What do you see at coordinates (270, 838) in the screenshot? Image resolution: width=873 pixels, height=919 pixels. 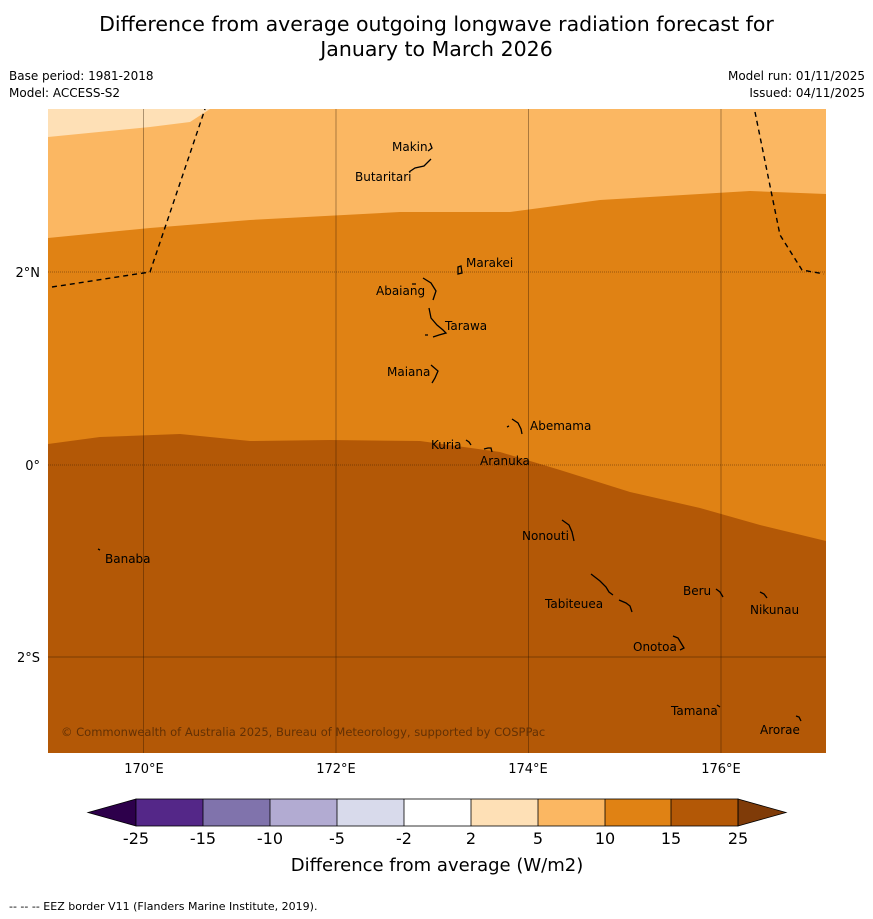 I see `colorbar-tick: -10` at bounding box center [270, 838].